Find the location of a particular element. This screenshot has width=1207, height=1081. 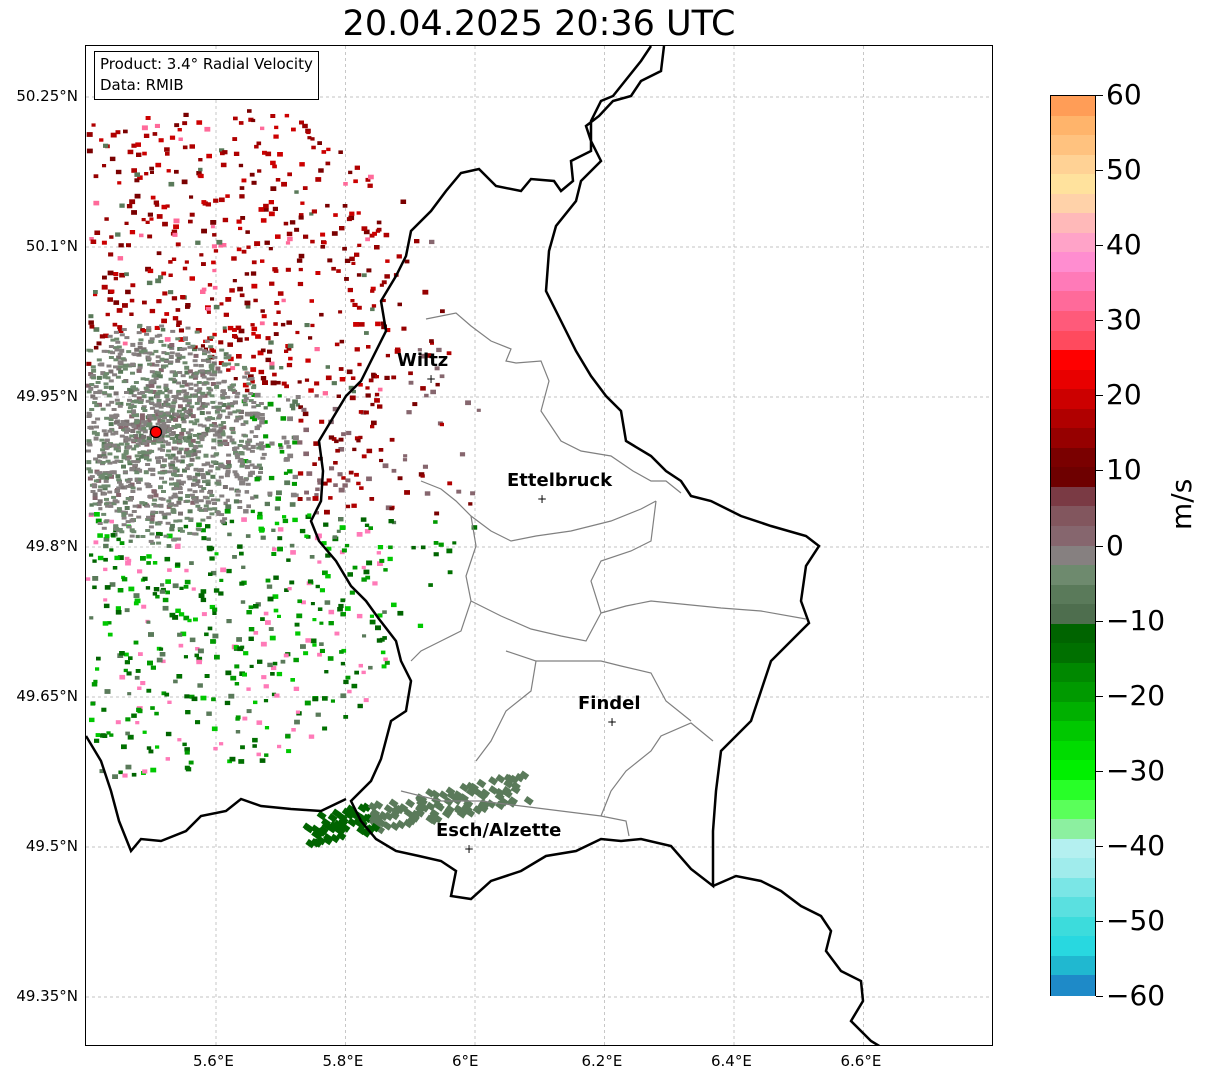

canton-boundary is located at coordinates (515, 813).